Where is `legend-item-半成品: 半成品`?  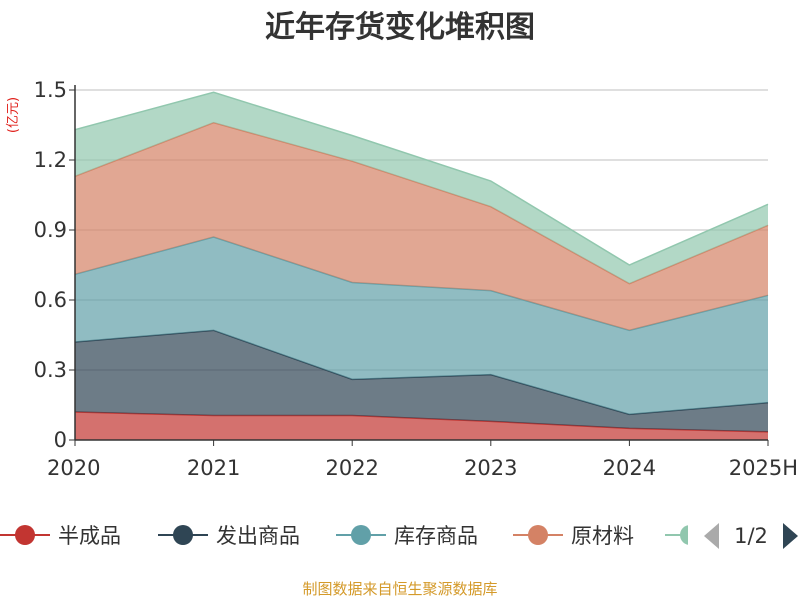
legend-item-半成品: 半成品 is located at coordinates (60, 536).